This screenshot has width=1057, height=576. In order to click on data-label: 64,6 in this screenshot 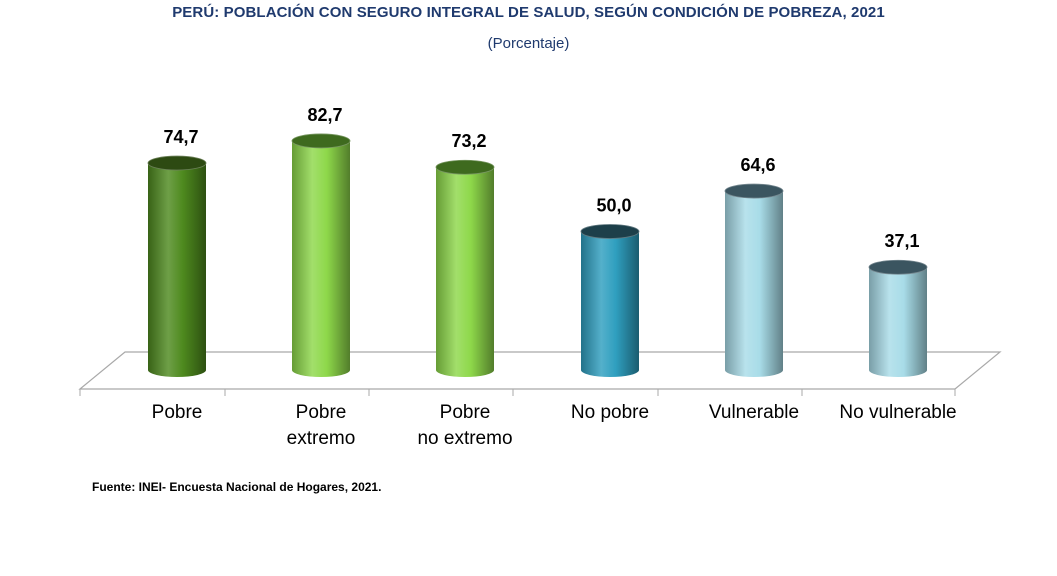, I will do `click(757, 165)`.